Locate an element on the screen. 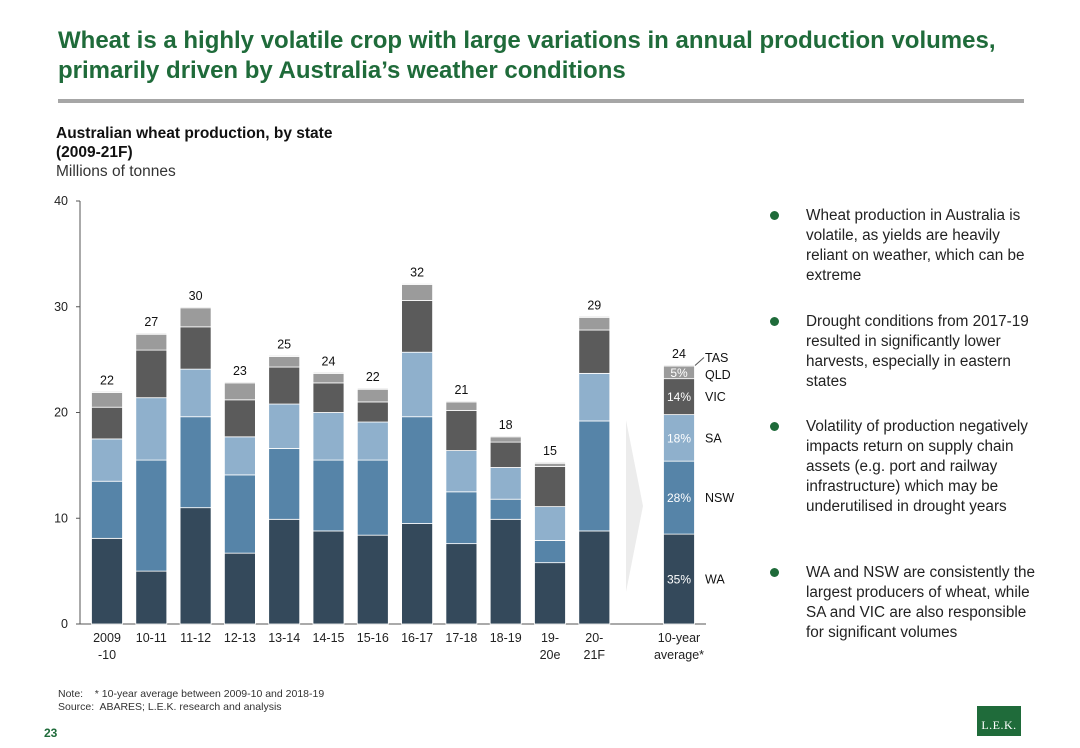 Image resolution: width=1080 pixels, height=748 pixels. share-label-qld: 5% is located at coordinates (679, 373).